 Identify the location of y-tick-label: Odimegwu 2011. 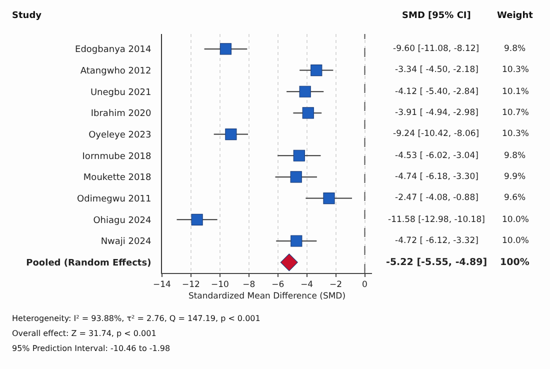
(114, 199).